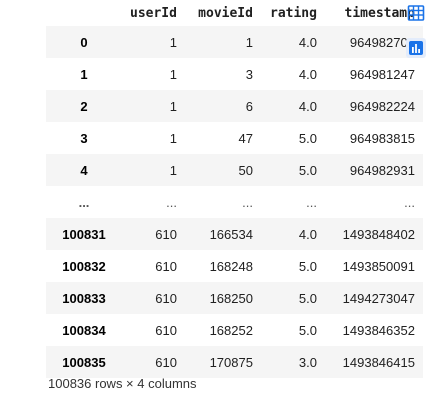 The width and height of the screenshot is (432, 404). I want to click on cell-movieId: 3, so click(249, 74).